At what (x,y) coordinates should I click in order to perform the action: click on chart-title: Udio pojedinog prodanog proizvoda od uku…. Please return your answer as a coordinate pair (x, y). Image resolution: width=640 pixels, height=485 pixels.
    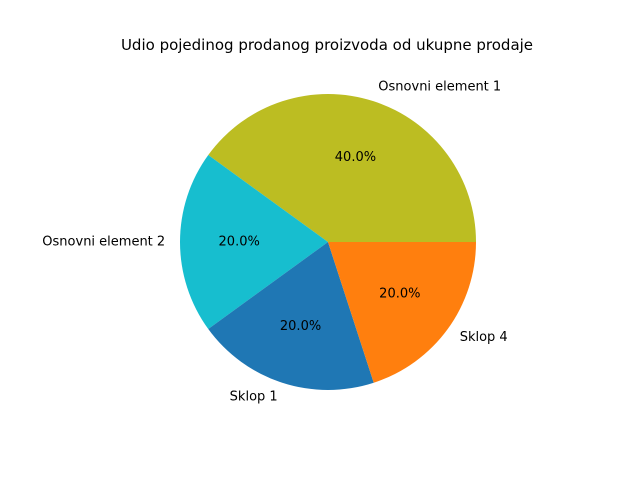
    Looking at the image, I should click on (327, 45).